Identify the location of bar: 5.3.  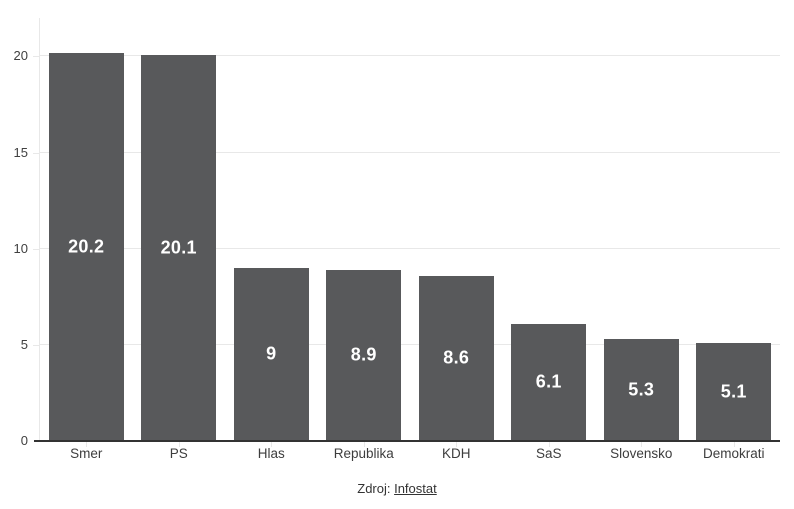
(641, 390).